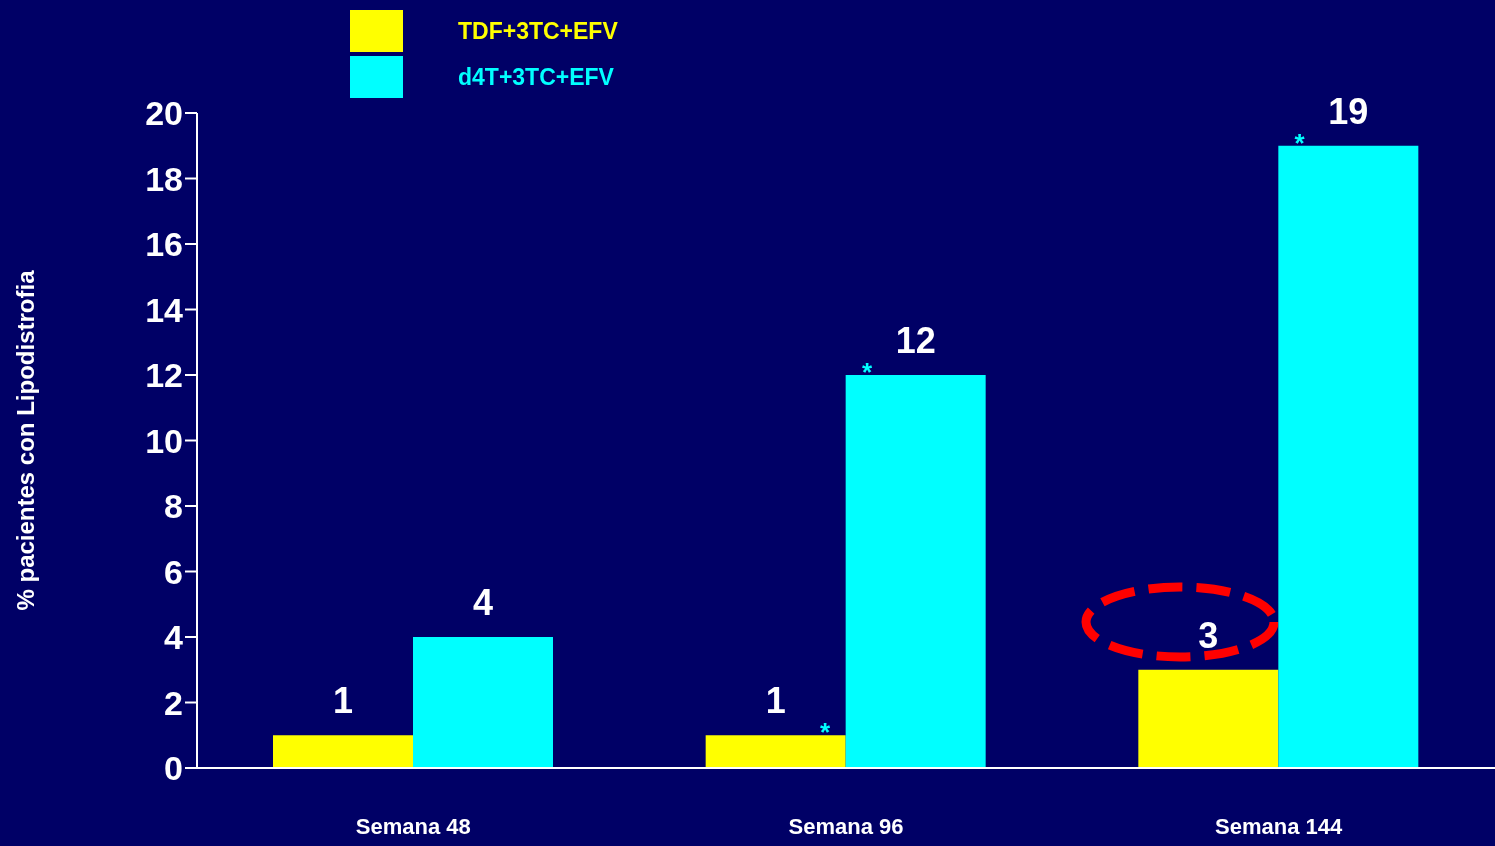 The width and height of the screenshot is (1495, 846). I want to click on data-label: 4, so click(483, 602).